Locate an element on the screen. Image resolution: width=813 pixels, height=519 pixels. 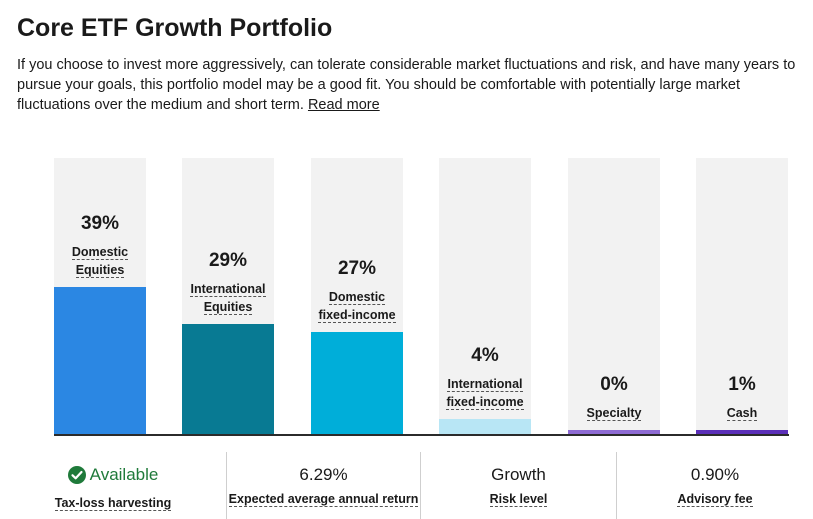
bar-label-group: 27% Domestic fixed-income is located at coordinates (357, 291).